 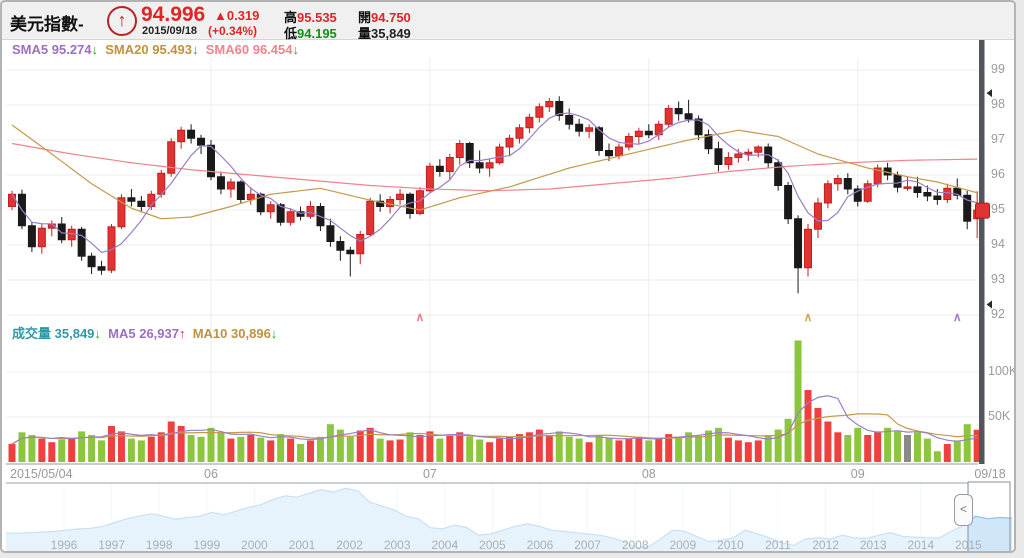 I want to click on circle-up-arrow-icon: ↑, so click(x=122, y=21).